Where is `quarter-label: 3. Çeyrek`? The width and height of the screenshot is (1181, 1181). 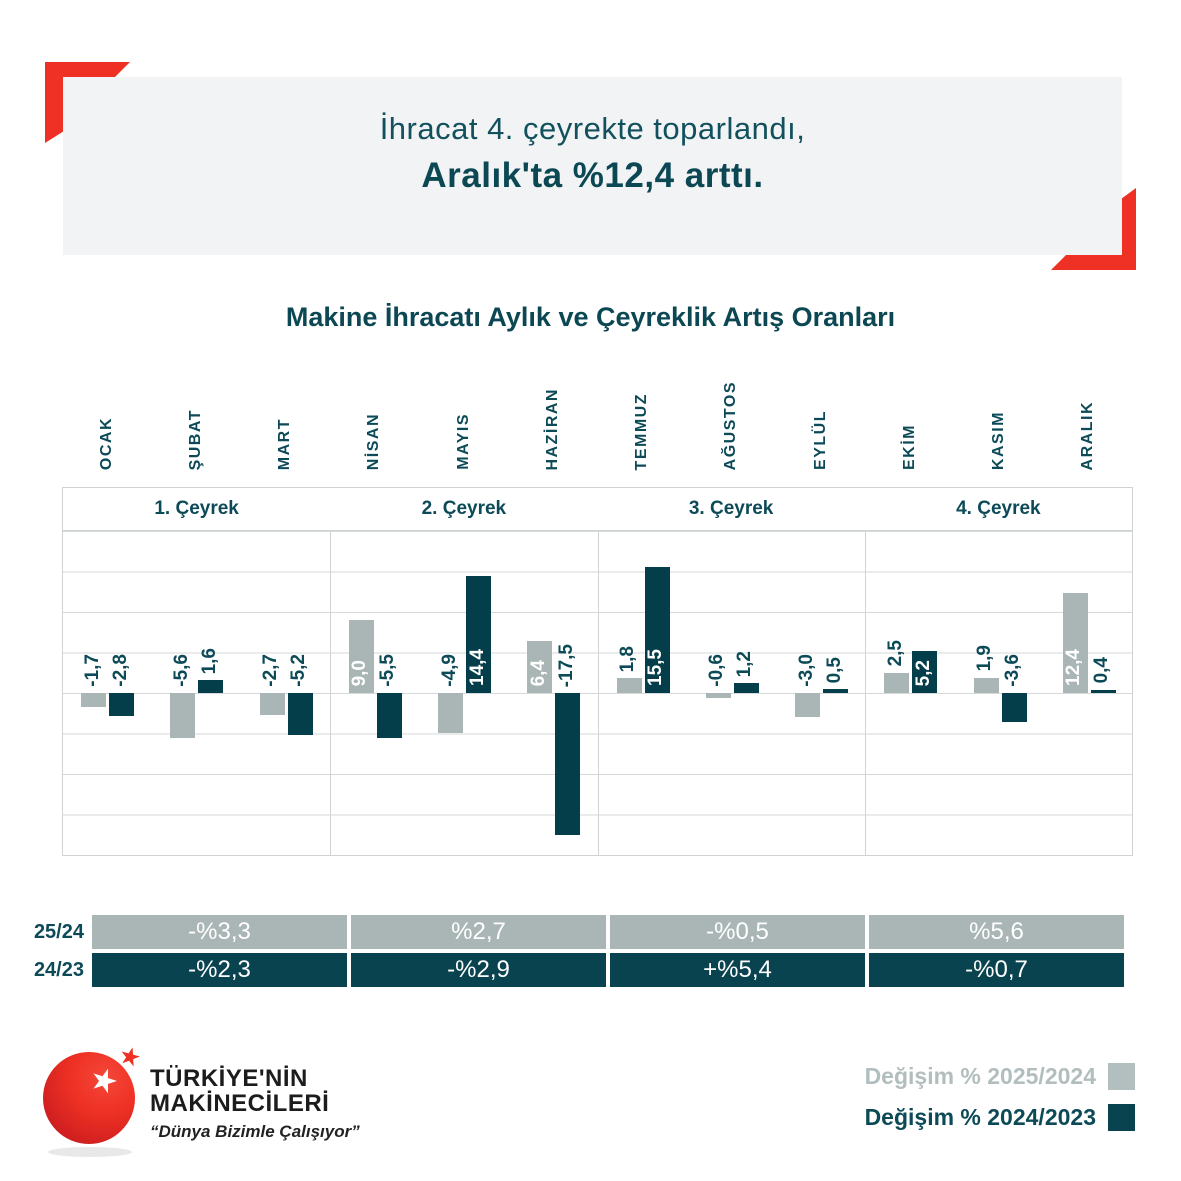
quarter-label: 3. Çeyrek is located at coordinates (731, 508).